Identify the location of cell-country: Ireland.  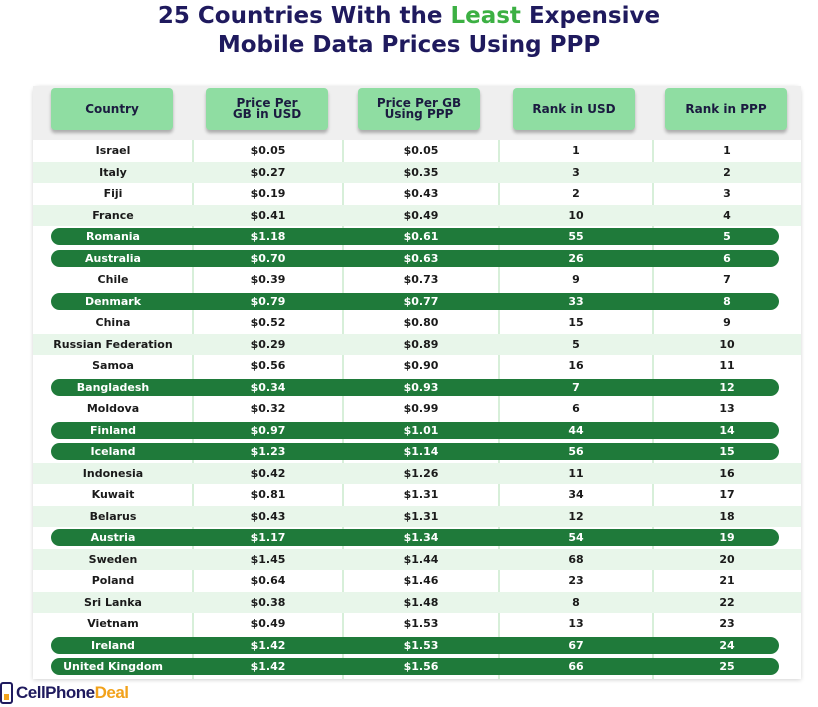
(113, 645).